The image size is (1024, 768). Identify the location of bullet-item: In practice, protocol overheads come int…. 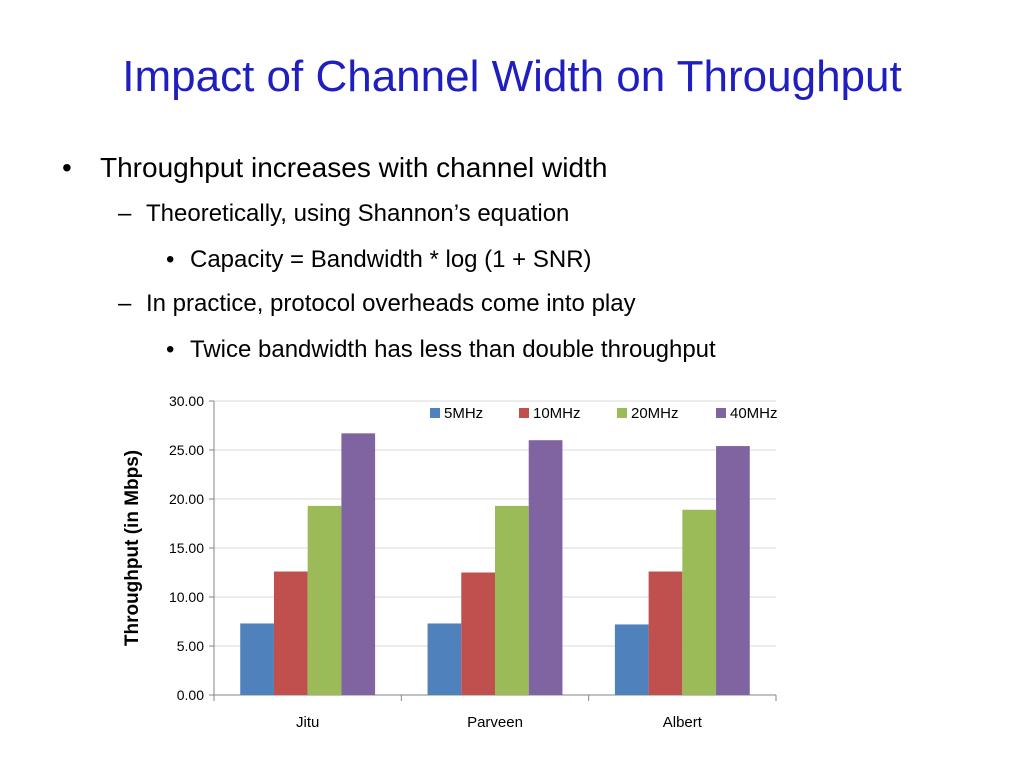
(391, 303).